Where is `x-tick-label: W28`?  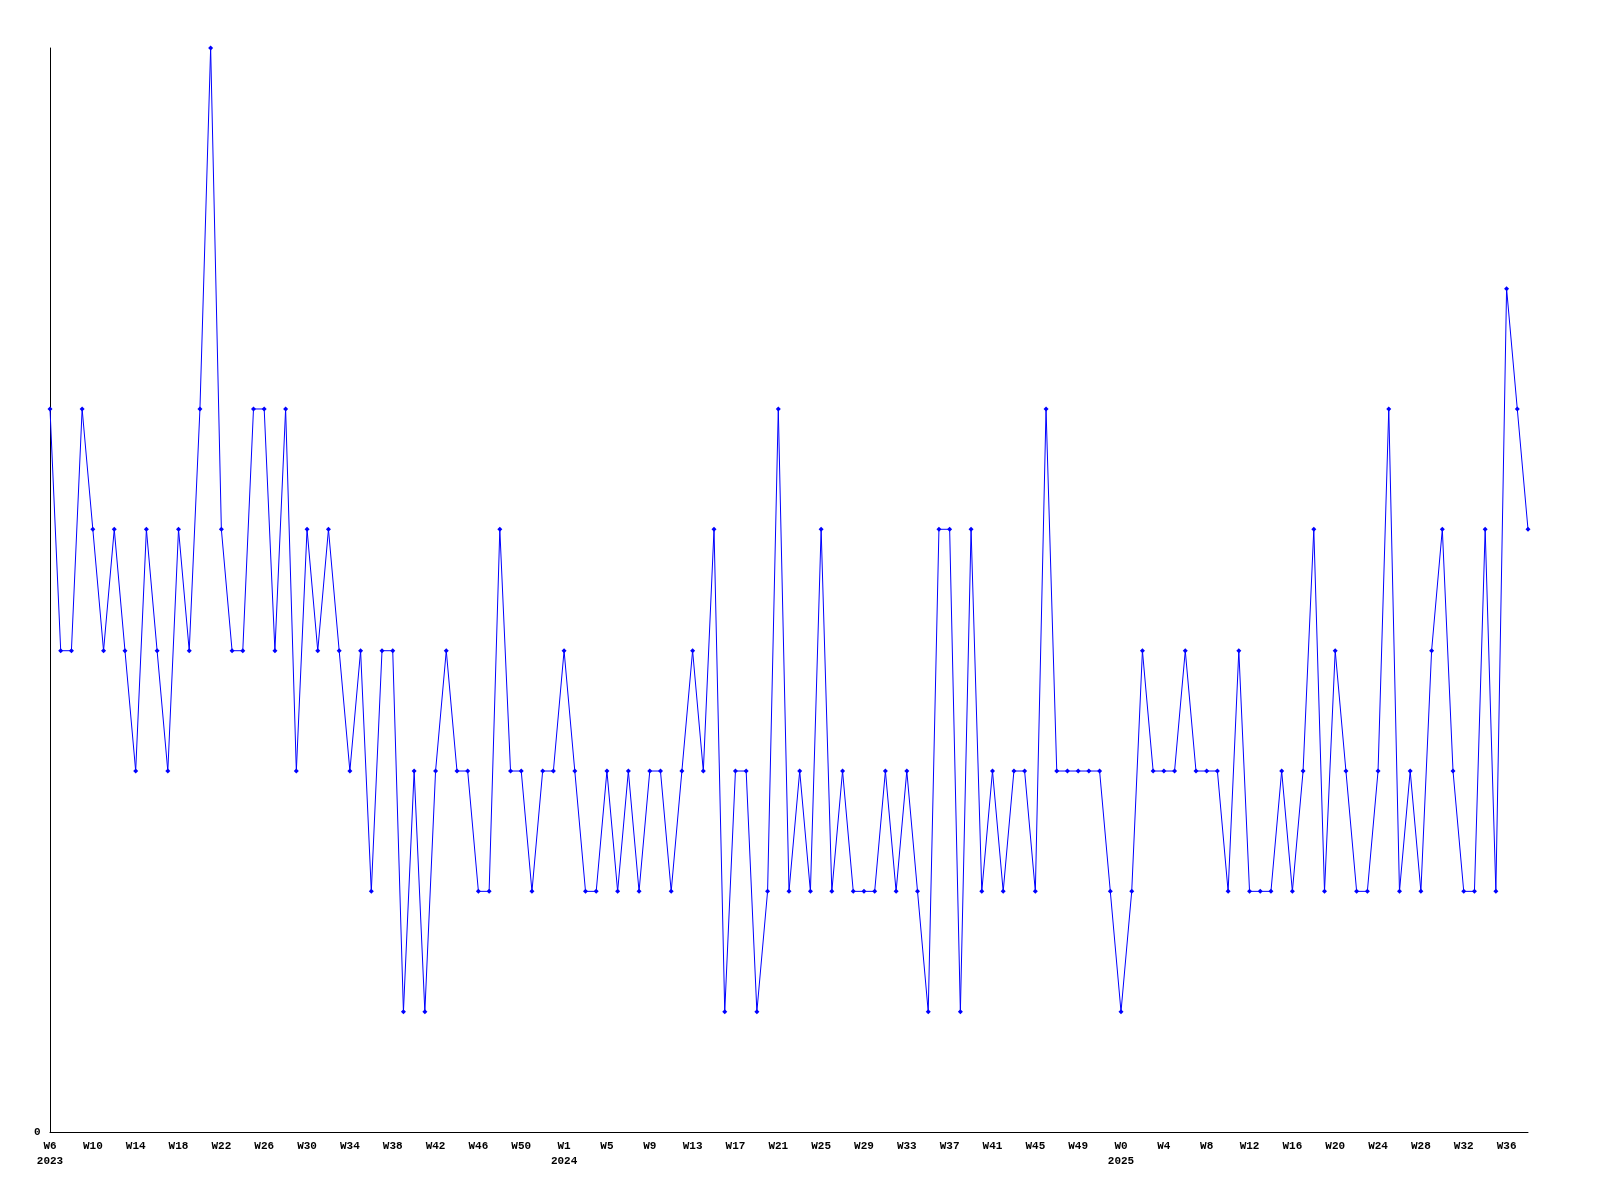 x-tick-label: W28 is located at coordinates (1421, 1145).